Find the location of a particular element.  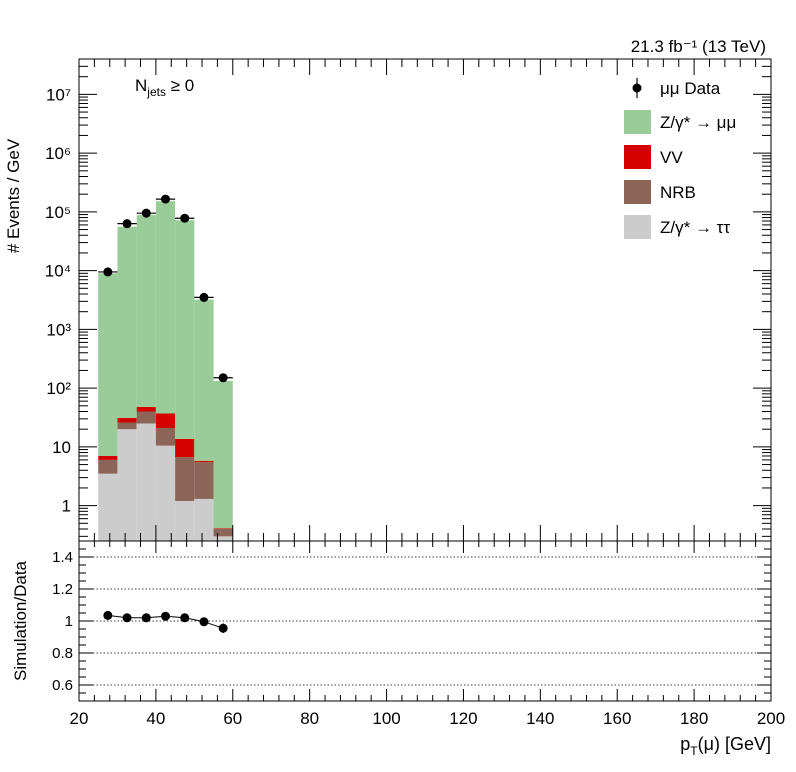

ratio-panel is located at coordinates (425, 621).